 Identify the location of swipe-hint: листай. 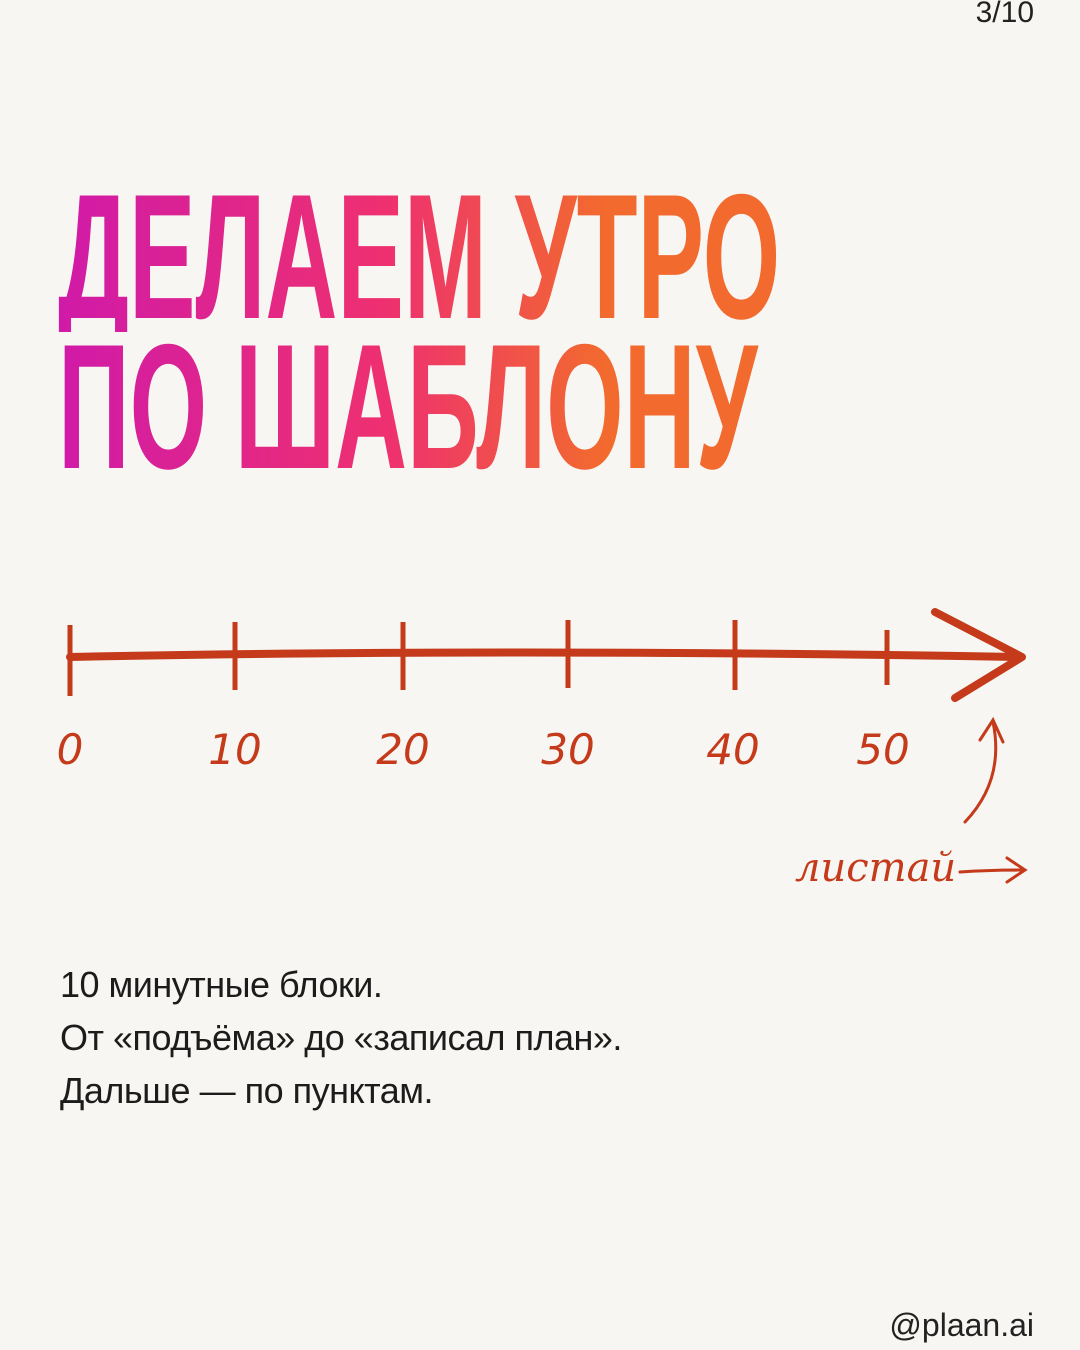
(875, 868).